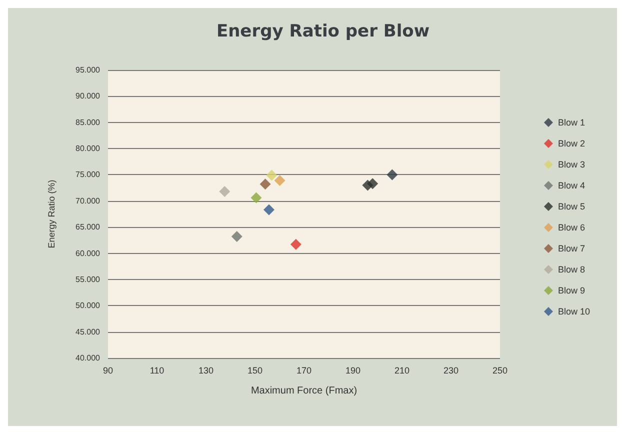  Describe the element at coordinates (571, 143) in the screenshot. I see `legend-label: Blow 2` at that location.